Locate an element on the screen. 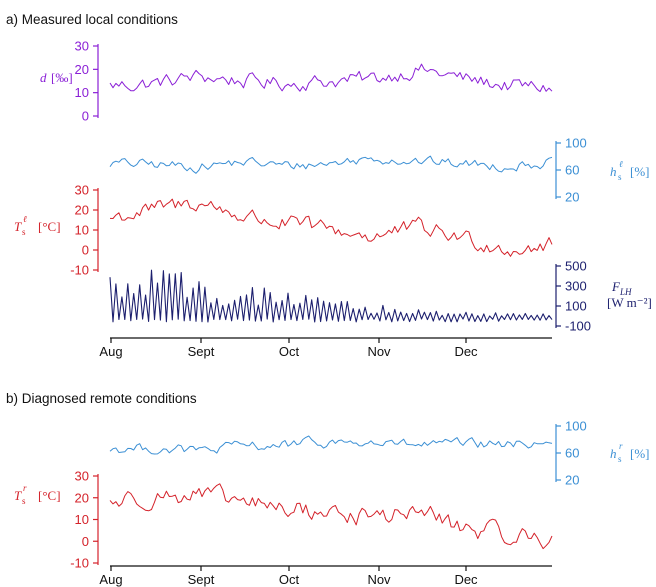  ylabel-ts-local-symbol: T is located at coordinates (18, 226).